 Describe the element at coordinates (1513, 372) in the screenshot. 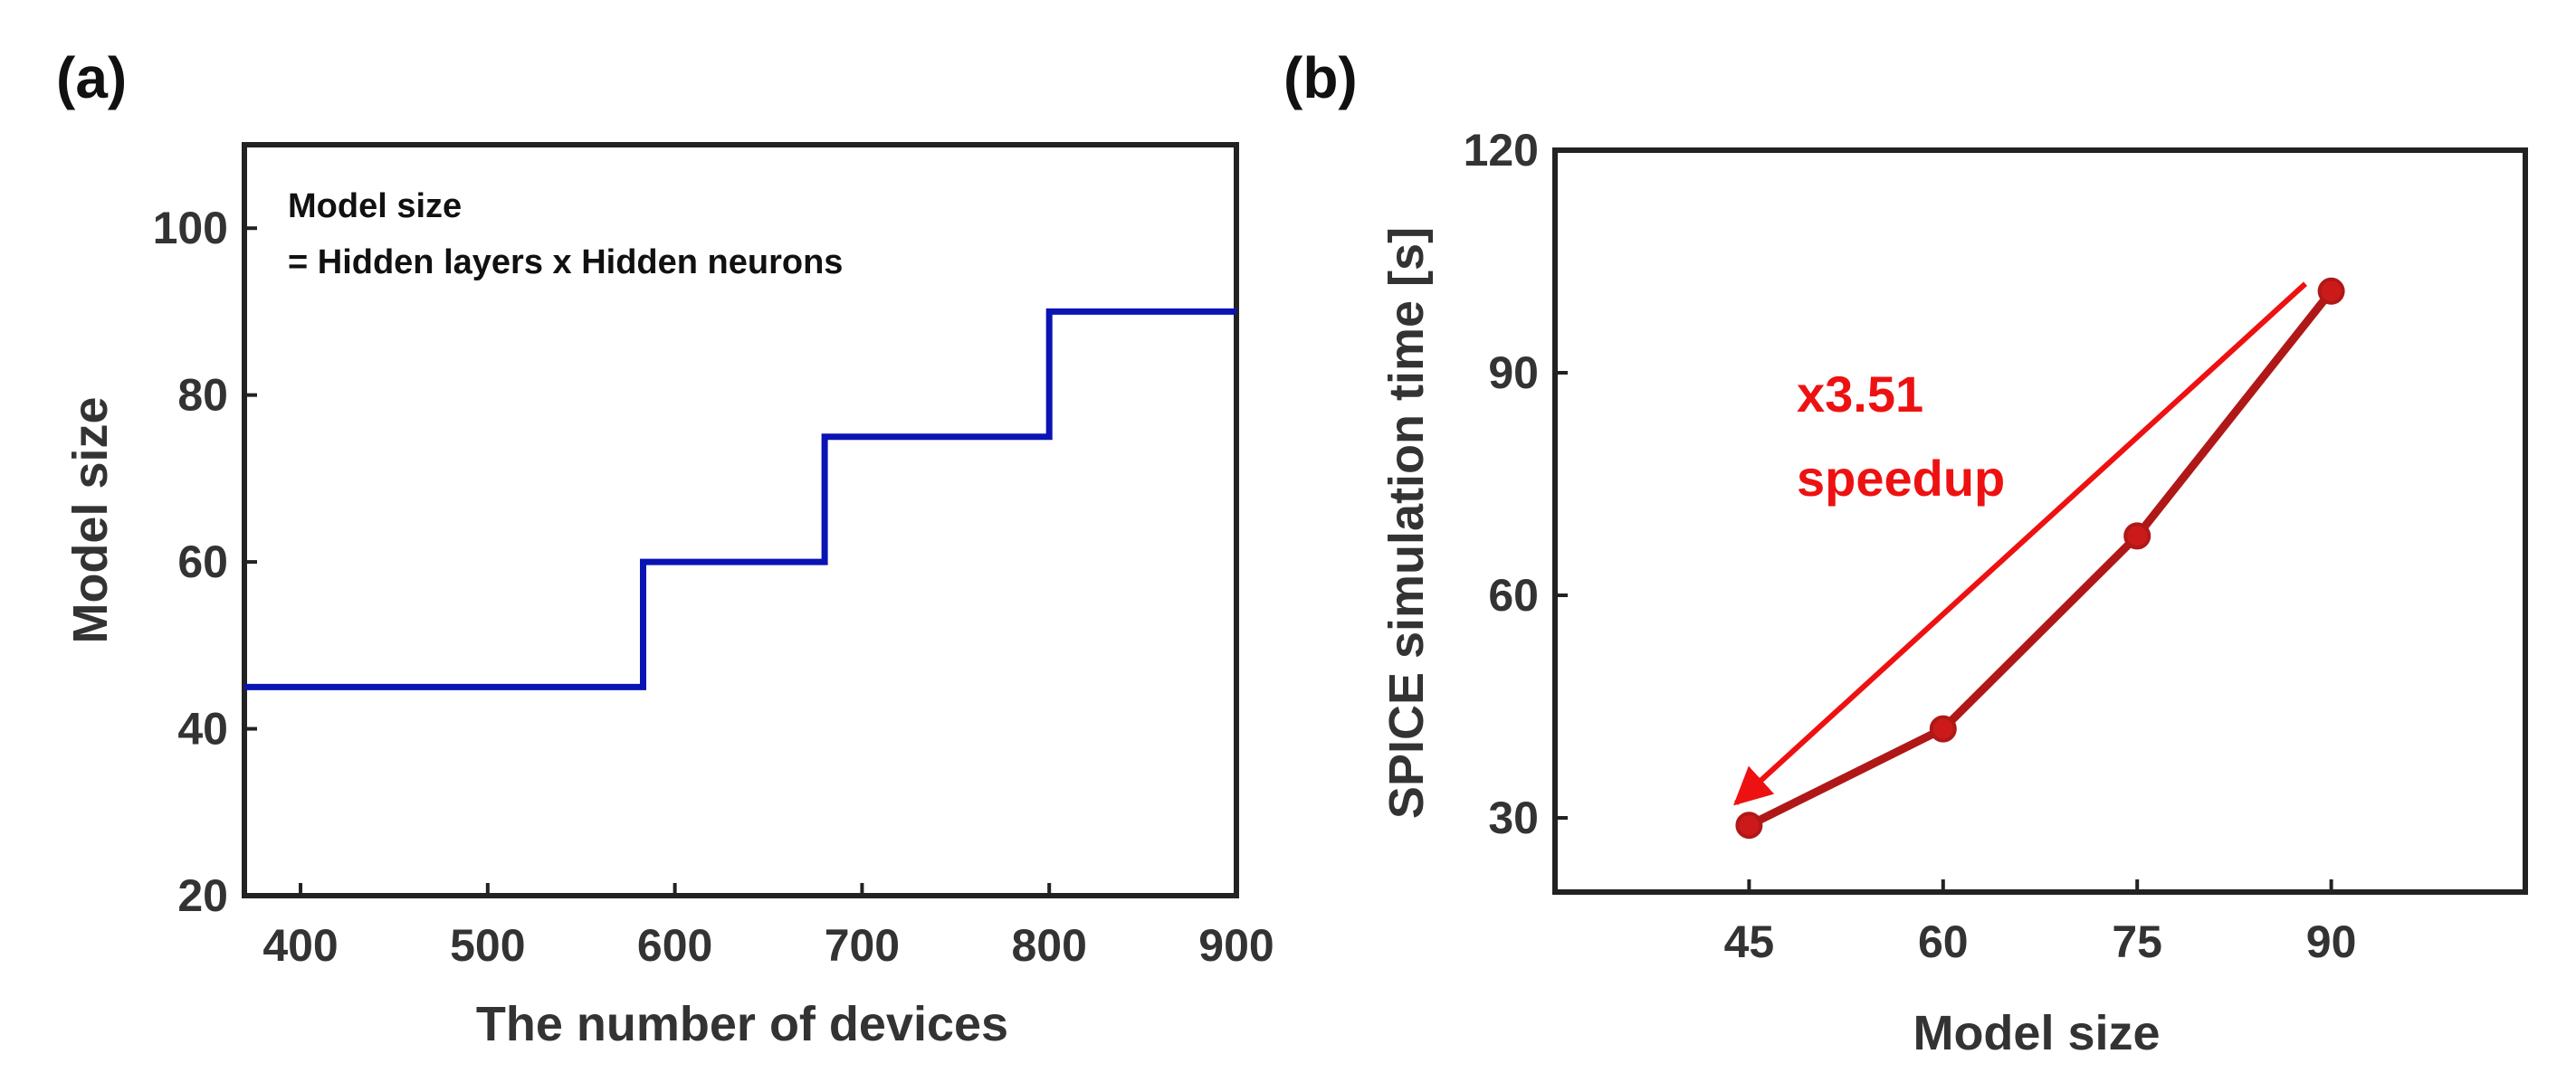

I see `chart-b-ytick-label: 90` at that location.